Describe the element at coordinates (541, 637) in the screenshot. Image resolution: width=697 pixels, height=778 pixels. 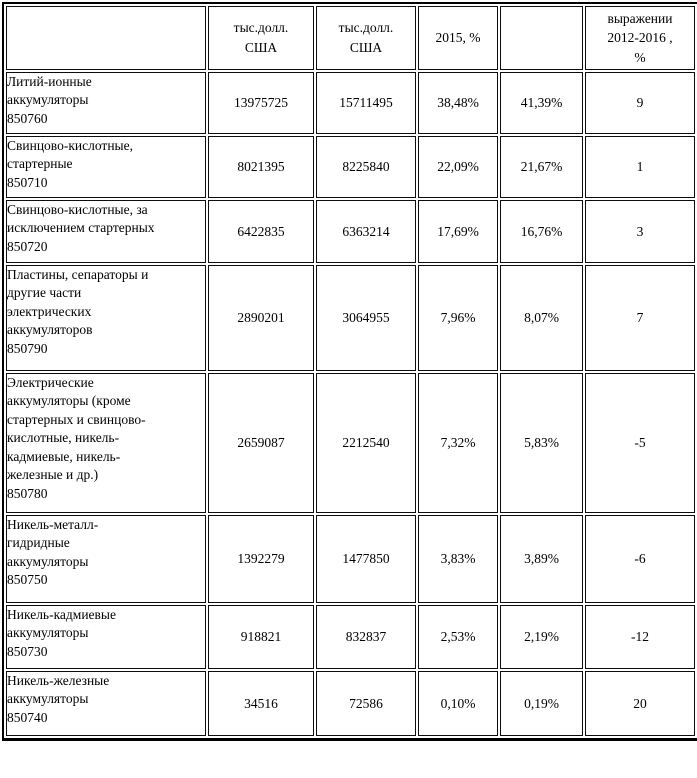
I see `percent-b-cell: 2,19%` at that location.